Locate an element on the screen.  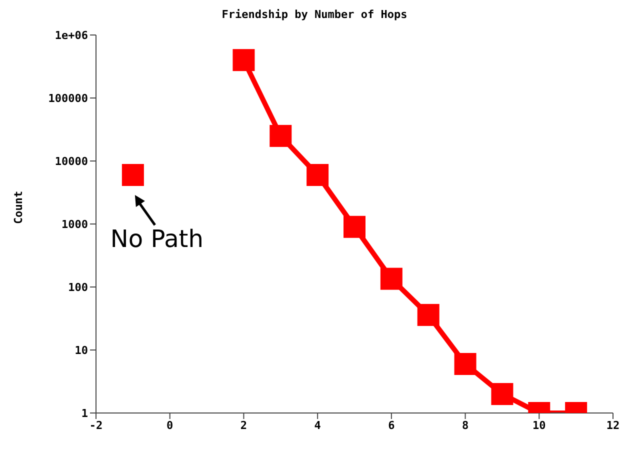
y-axis-title: Count is located at coordinates (18, 207).